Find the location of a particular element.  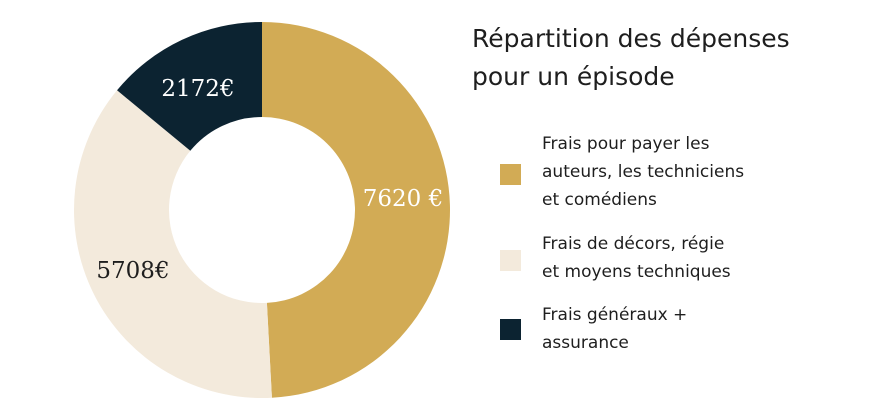

slice-label-overhead: 2172€ is located at coordinates (197, 89).